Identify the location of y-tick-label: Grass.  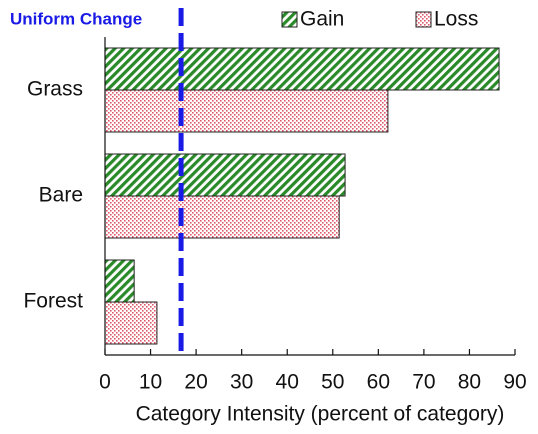
(55, 89).